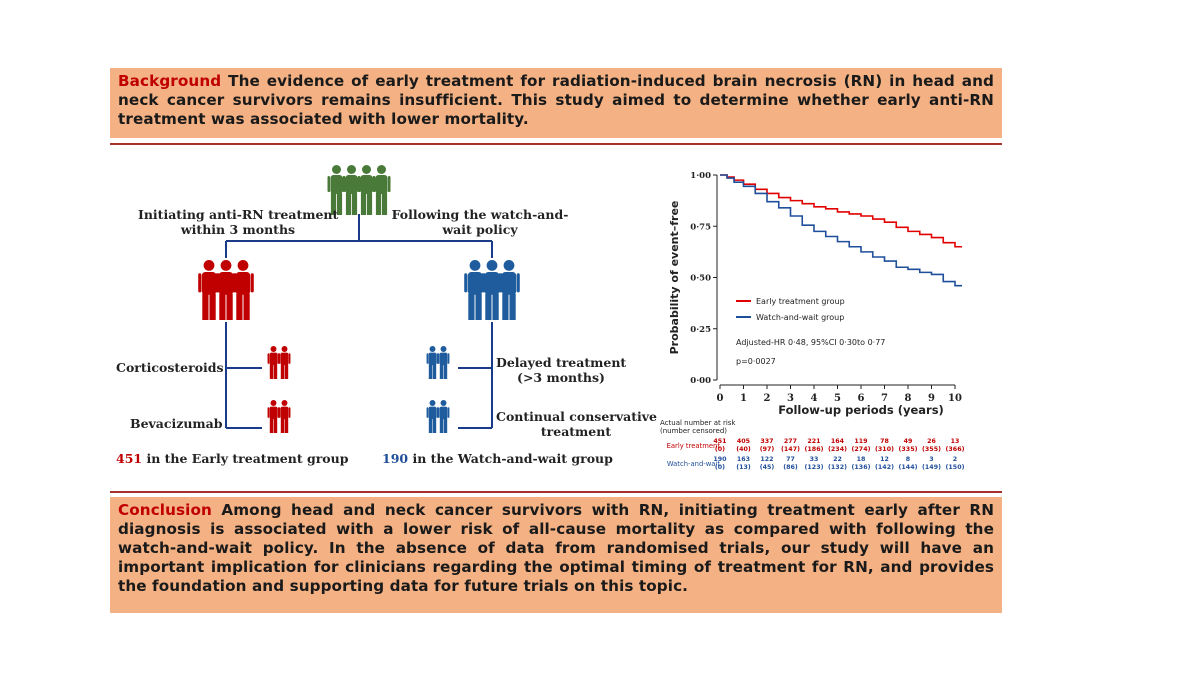 This screenshot has width=1200, height=676. I want to click on risk-at-risk-value: 22, so click(837, 459).